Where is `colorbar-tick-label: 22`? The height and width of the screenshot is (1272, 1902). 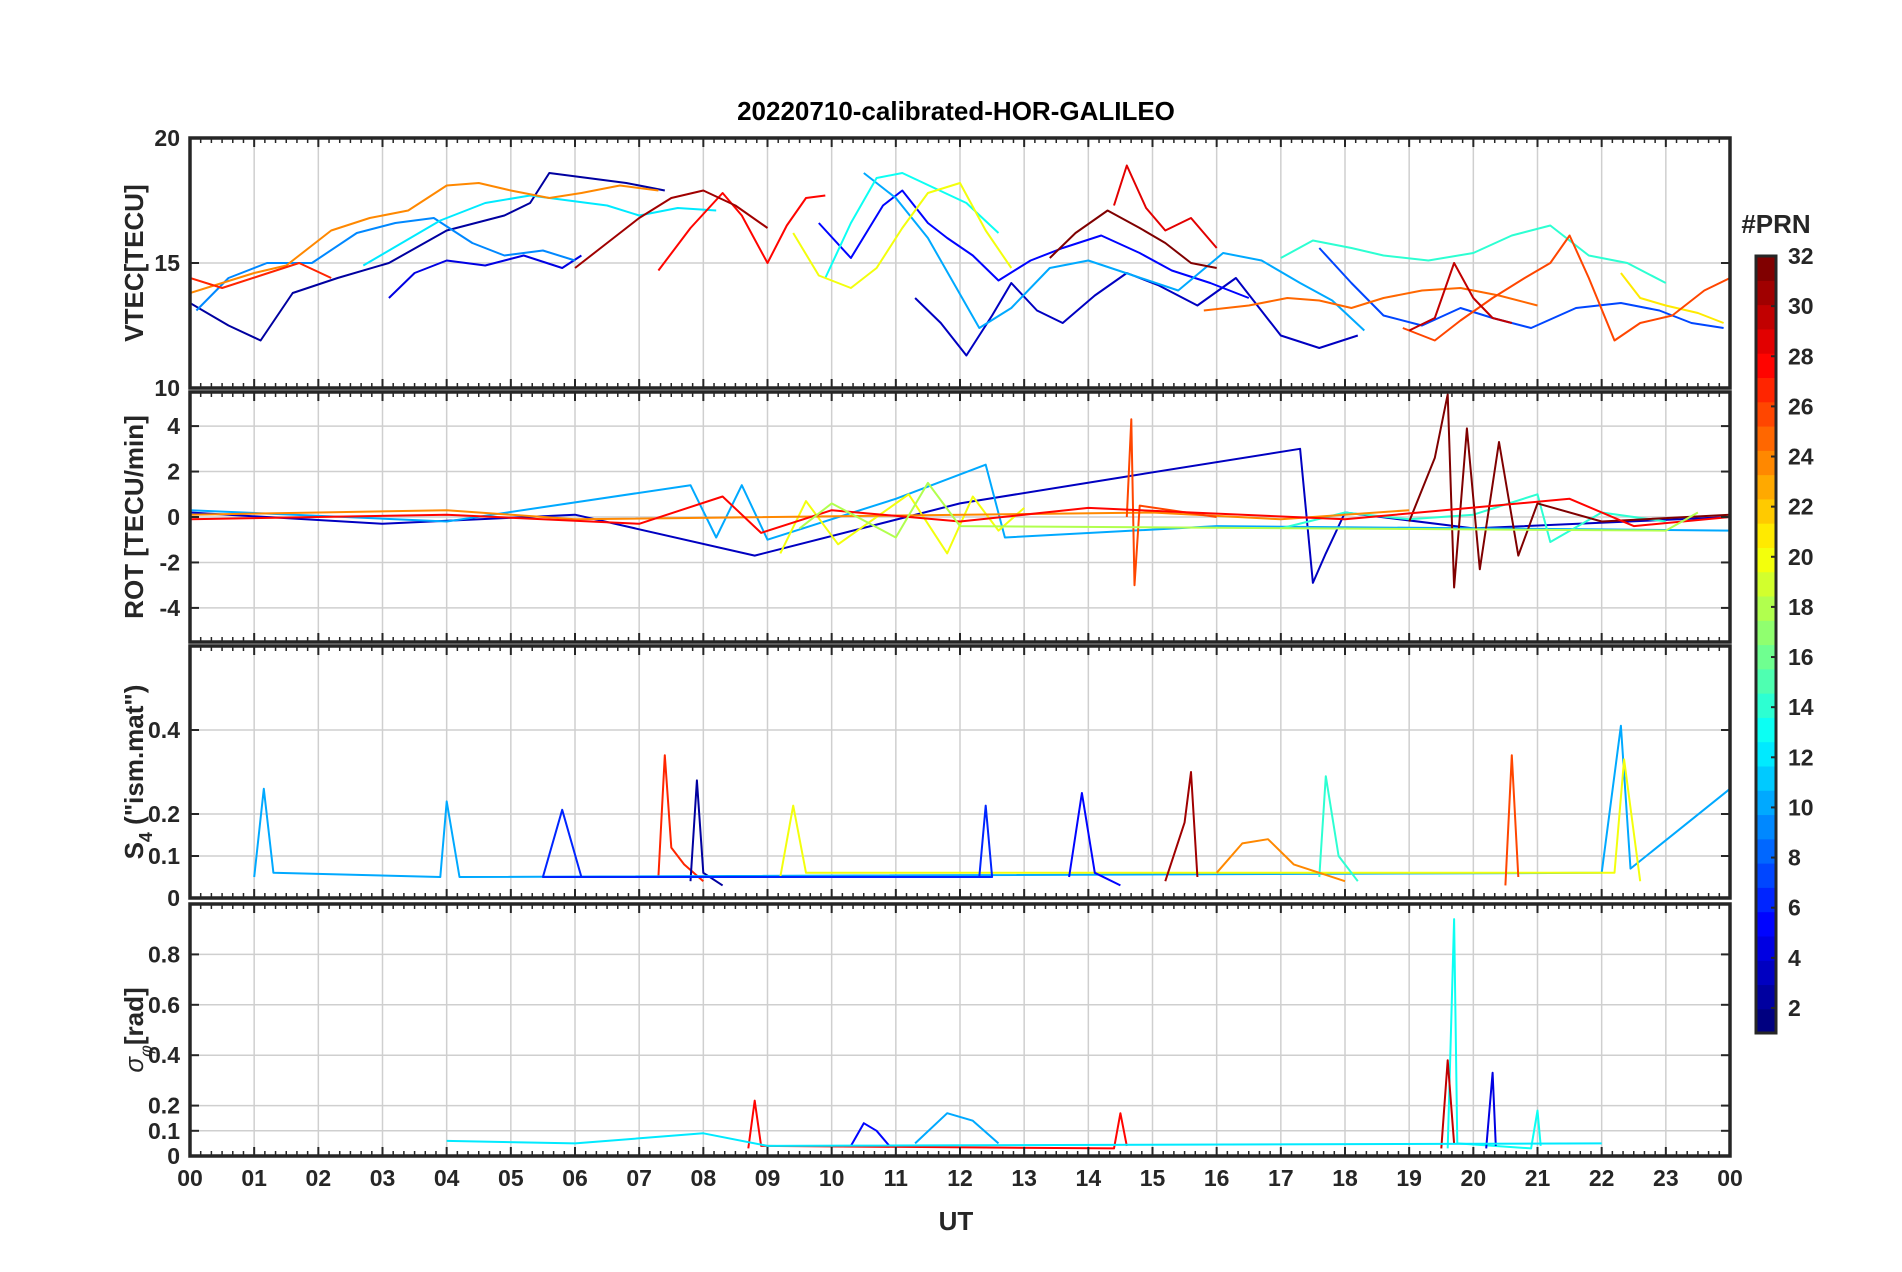
colorbar-tick-label: 22 is located at coordinates (1801, 507).